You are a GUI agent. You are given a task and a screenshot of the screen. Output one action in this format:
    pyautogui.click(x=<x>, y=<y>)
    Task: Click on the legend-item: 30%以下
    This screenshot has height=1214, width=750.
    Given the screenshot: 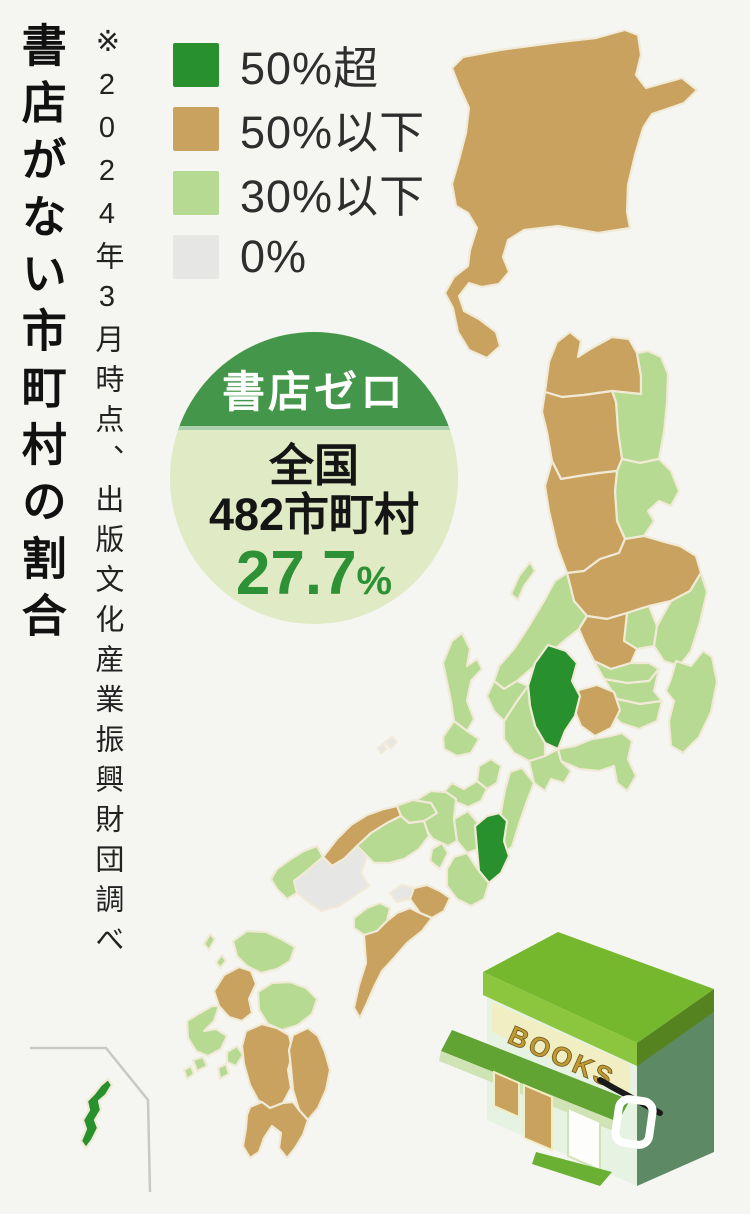 What is the action you would take?
    pyautogui.click(x=299, y=196)
    